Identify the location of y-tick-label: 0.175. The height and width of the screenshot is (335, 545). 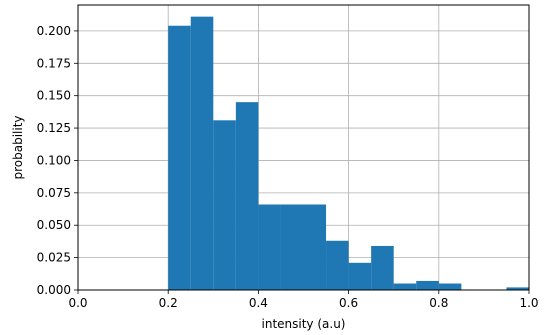
(54, 63).